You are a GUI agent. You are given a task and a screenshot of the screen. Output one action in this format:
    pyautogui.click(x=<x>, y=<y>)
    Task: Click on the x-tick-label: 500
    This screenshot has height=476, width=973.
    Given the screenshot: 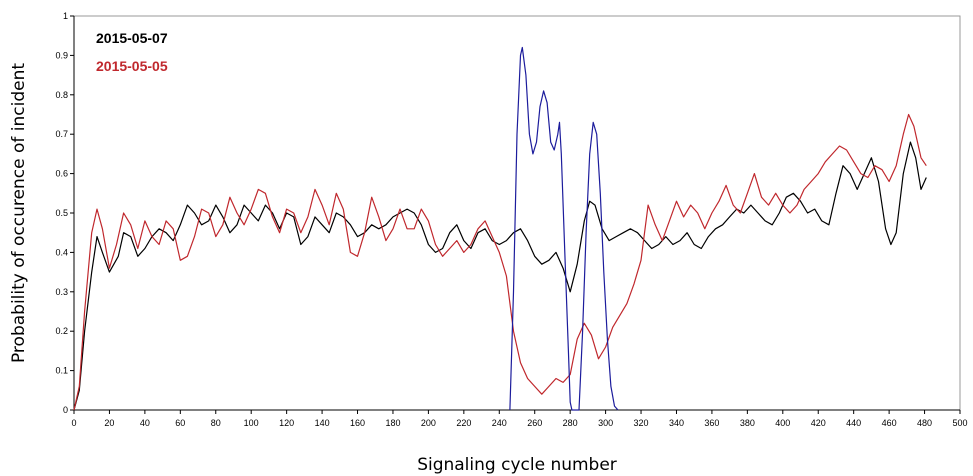 What is the action you would take?
    pyautogui.click(x=959, y=423)
    